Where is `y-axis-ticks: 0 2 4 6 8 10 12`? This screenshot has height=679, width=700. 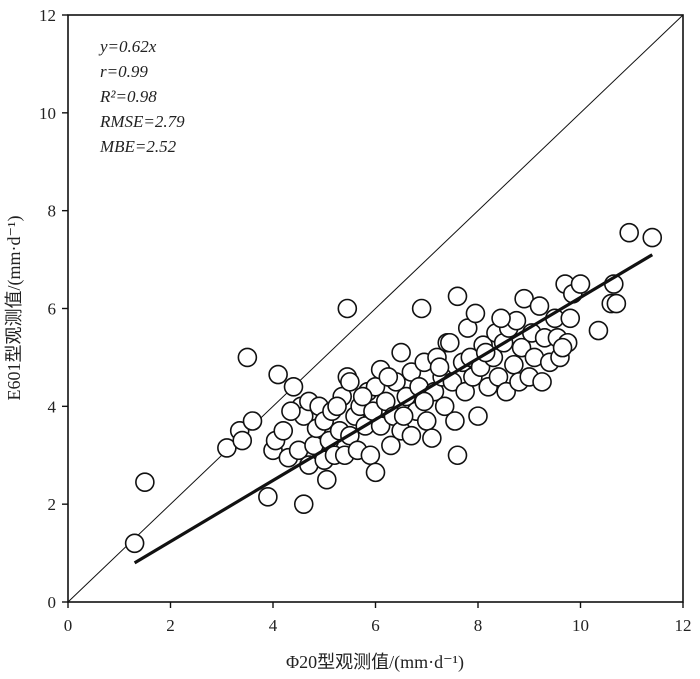 y-axis-ticks: 0 2 4 6 8 10 12 is located at coordinates (53, 309).